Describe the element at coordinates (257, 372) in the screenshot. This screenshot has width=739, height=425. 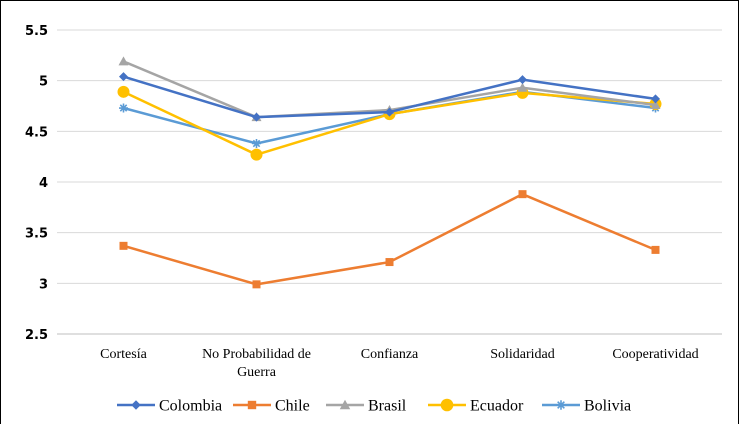
I see `x-tick-label: Guerra` at that location.